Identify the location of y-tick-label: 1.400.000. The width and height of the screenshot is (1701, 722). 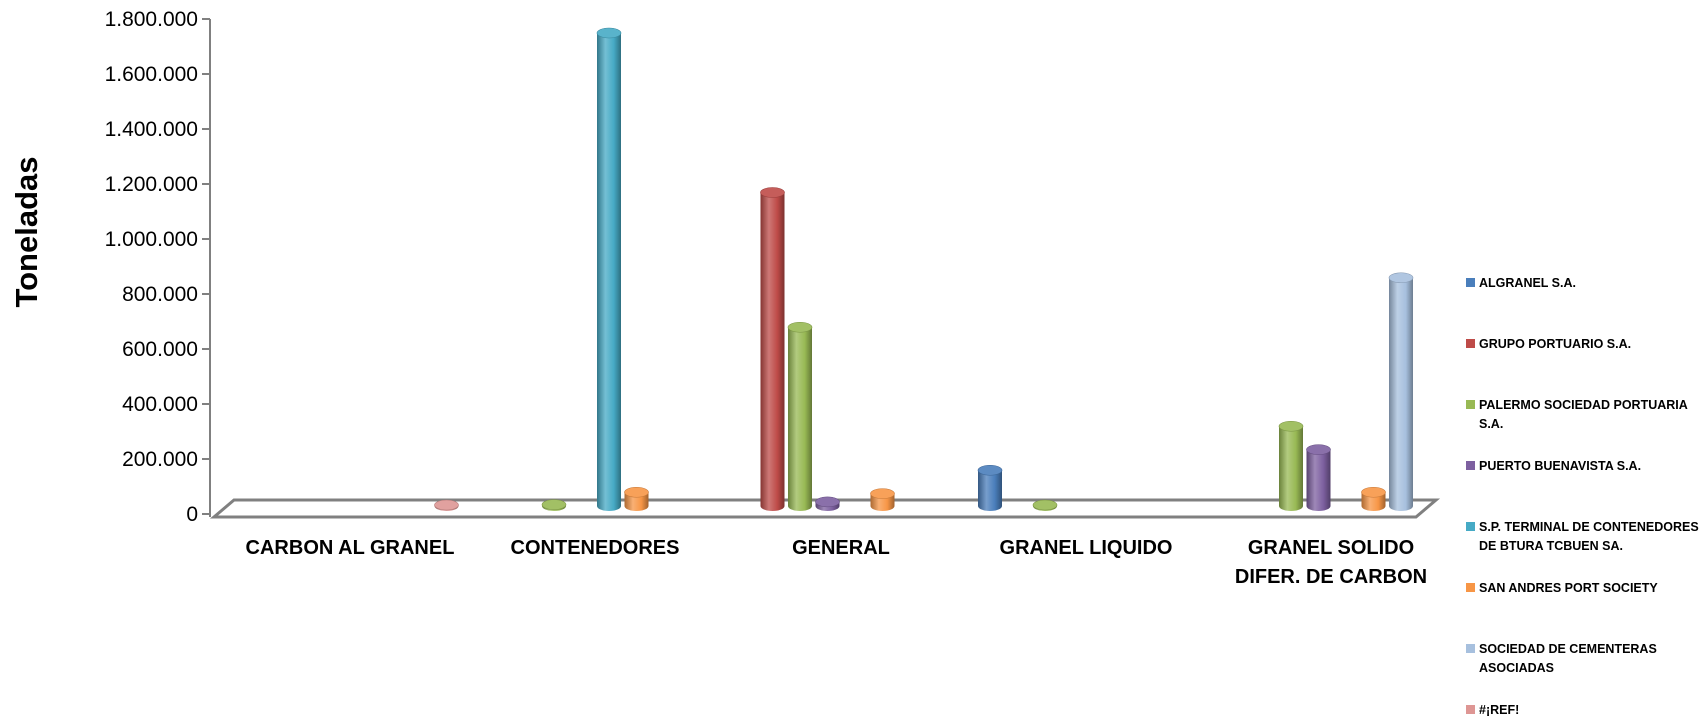
(151, 129).